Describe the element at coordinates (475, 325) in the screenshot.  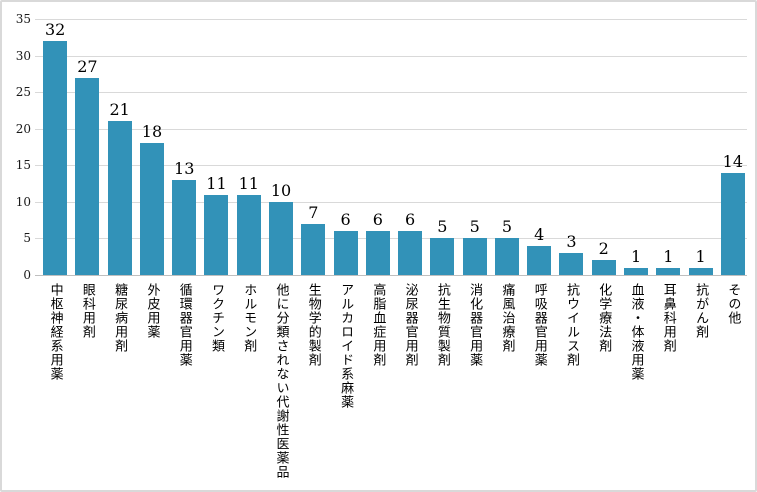
I see `x-axis-category-label: 消化器官用薬` at that location.